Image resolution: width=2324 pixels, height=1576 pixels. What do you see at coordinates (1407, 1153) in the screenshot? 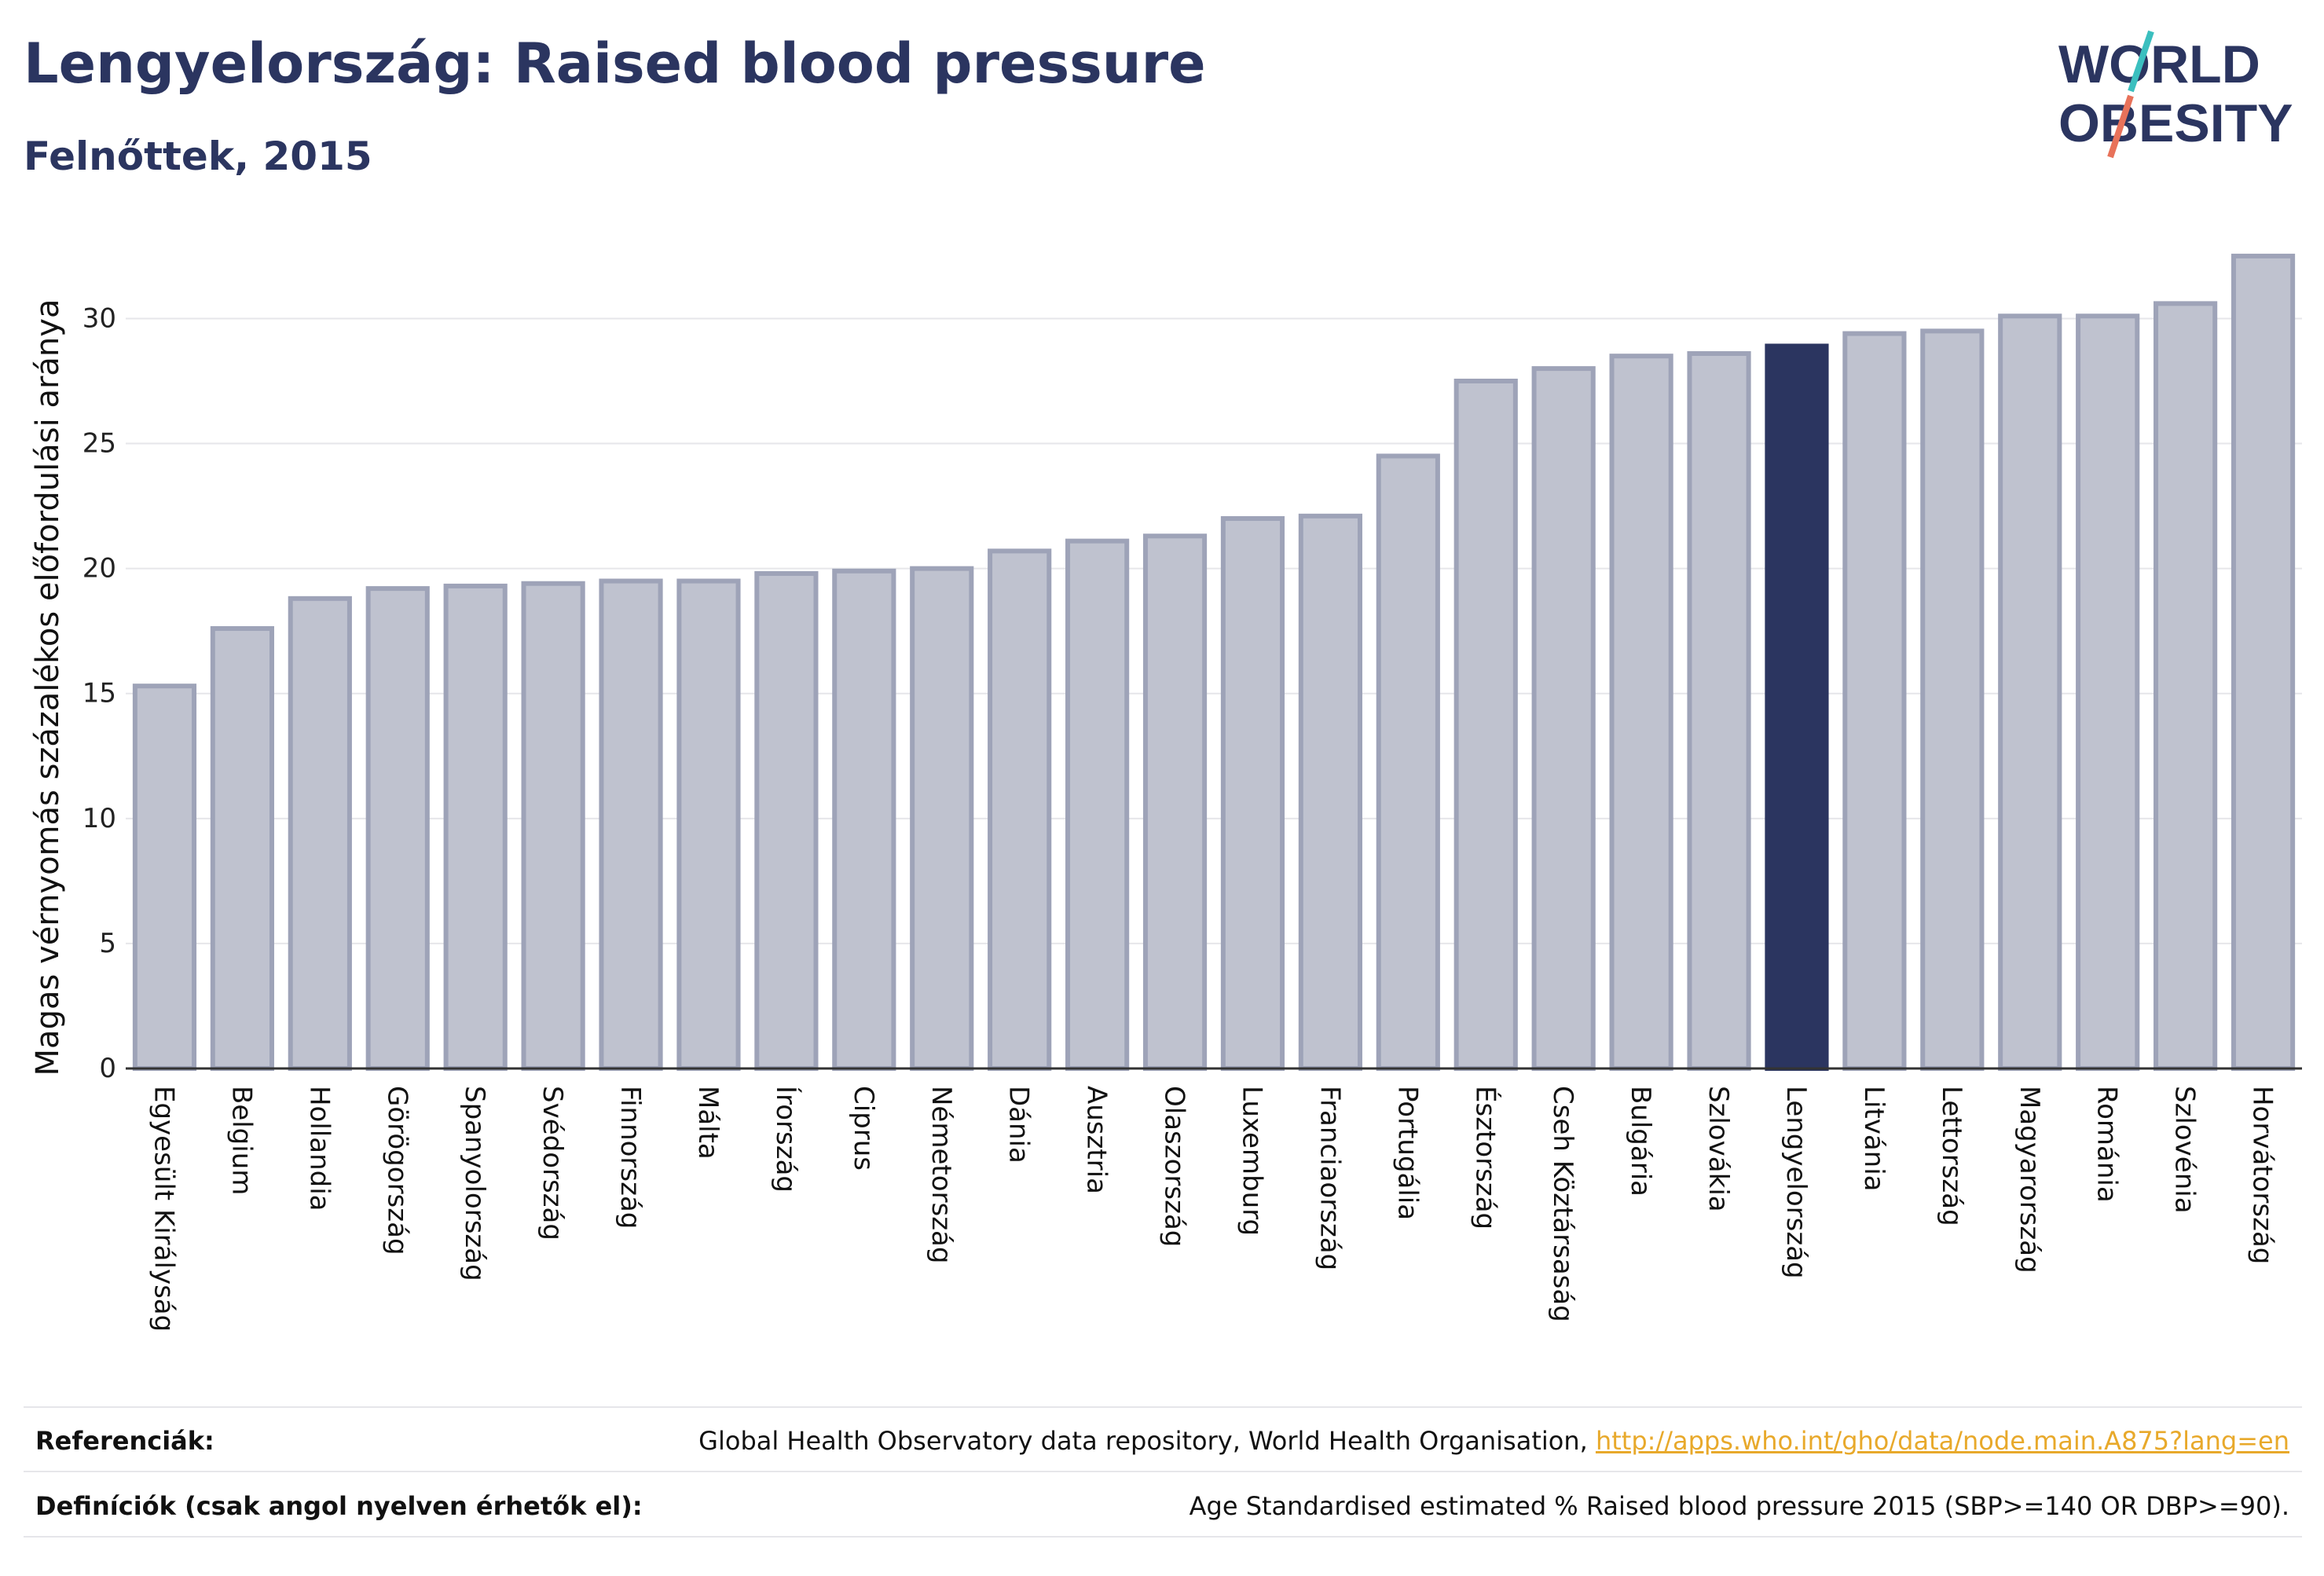
I see `x-tick-label: Portugália` at bounding box center [1407, 1153].